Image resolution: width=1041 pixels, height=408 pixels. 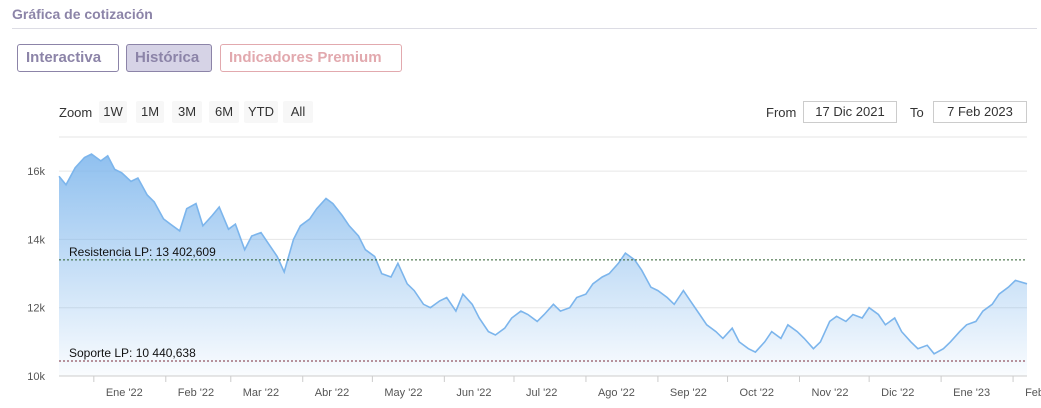 What do you see at coordinates (298, 112) in the screenshot?
I see `zoom-all-button: All` at bounding box center [298, 112].